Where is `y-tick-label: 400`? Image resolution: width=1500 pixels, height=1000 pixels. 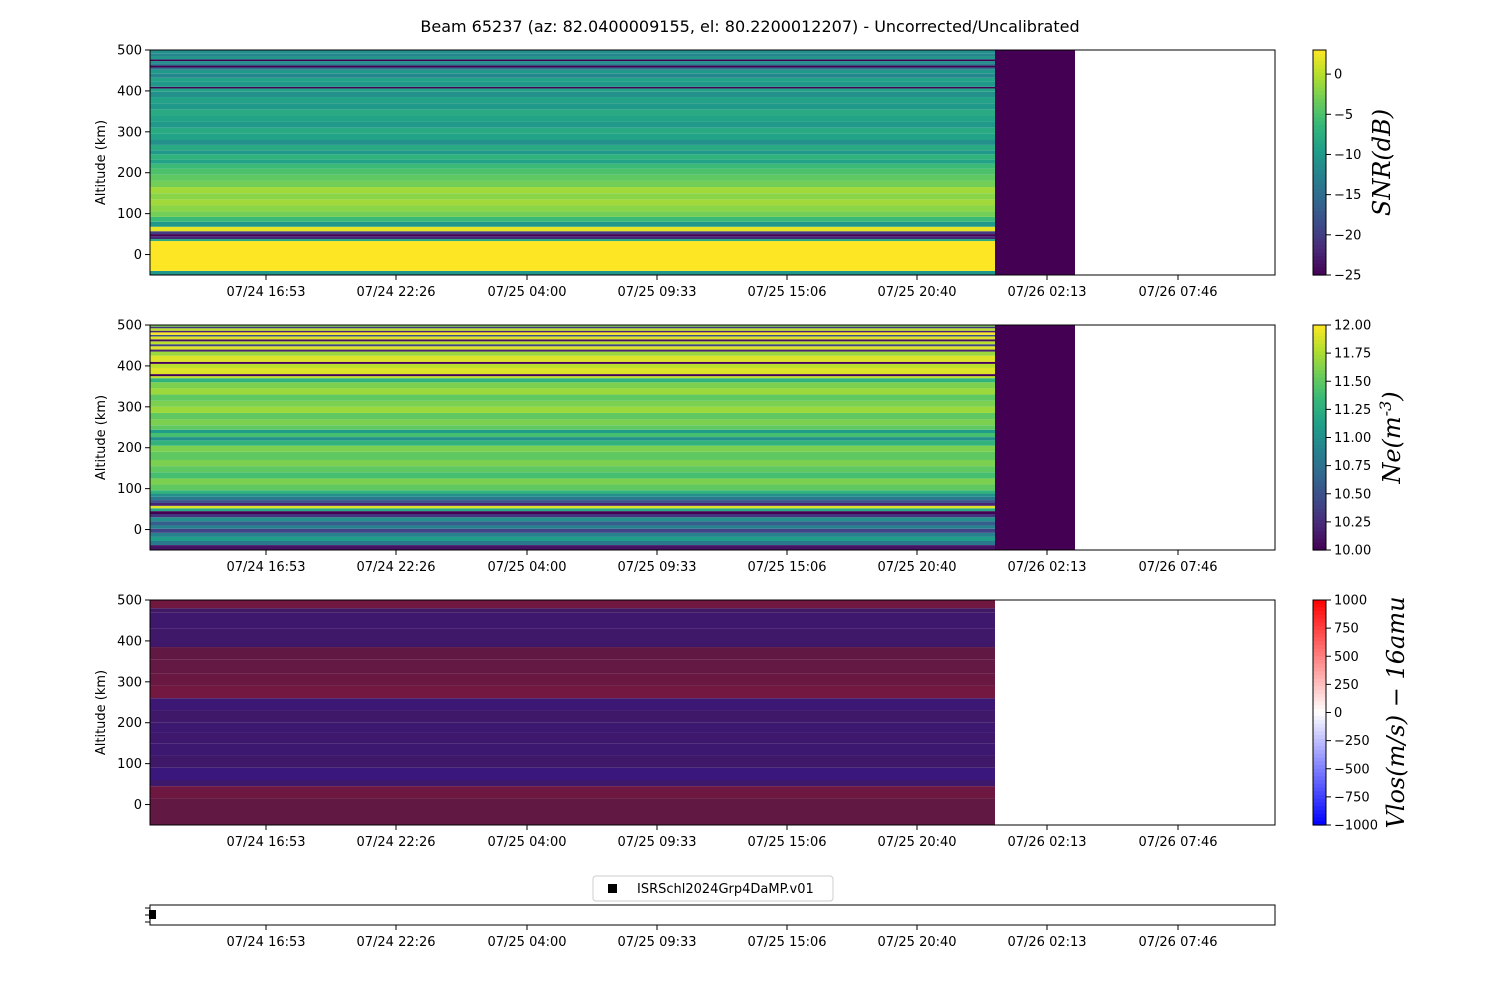 y-tick-label: 400 is located at coordinates (129, 366).